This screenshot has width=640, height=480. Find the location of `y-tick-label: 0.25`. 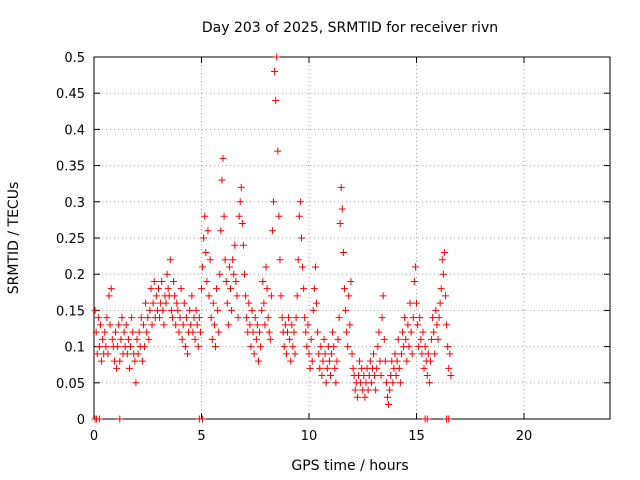

y-tick-label: 0.25 is located at coordinates (70, 239).